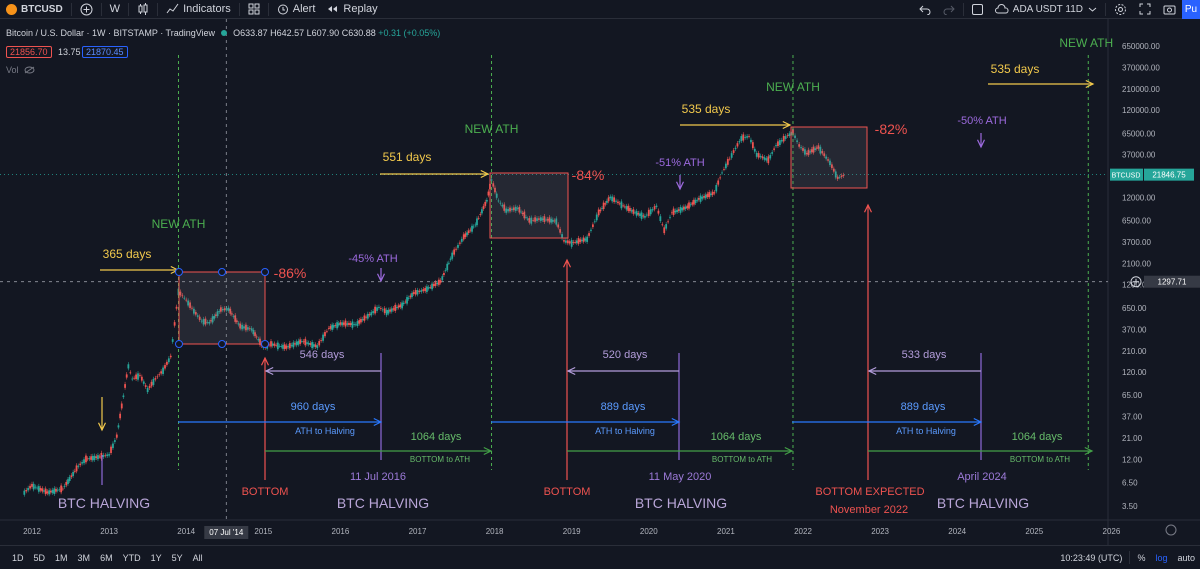 The width and height of the screenshot is (1200, 569). What do you see at coordinates (198, 9) in the screenshot?
I see `indicators-button: Indicators` at bounding box center [198, 9].